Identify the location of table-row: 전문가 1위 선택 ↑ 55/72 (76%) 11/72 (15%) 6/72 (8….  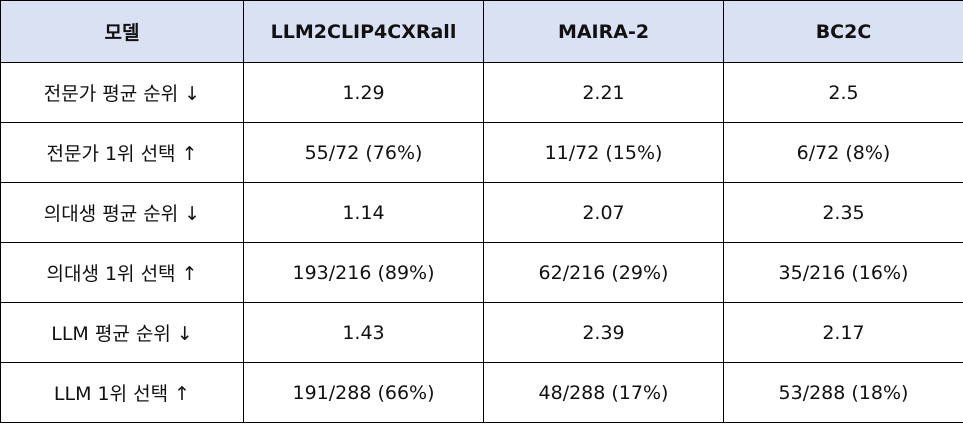
(481, 152).